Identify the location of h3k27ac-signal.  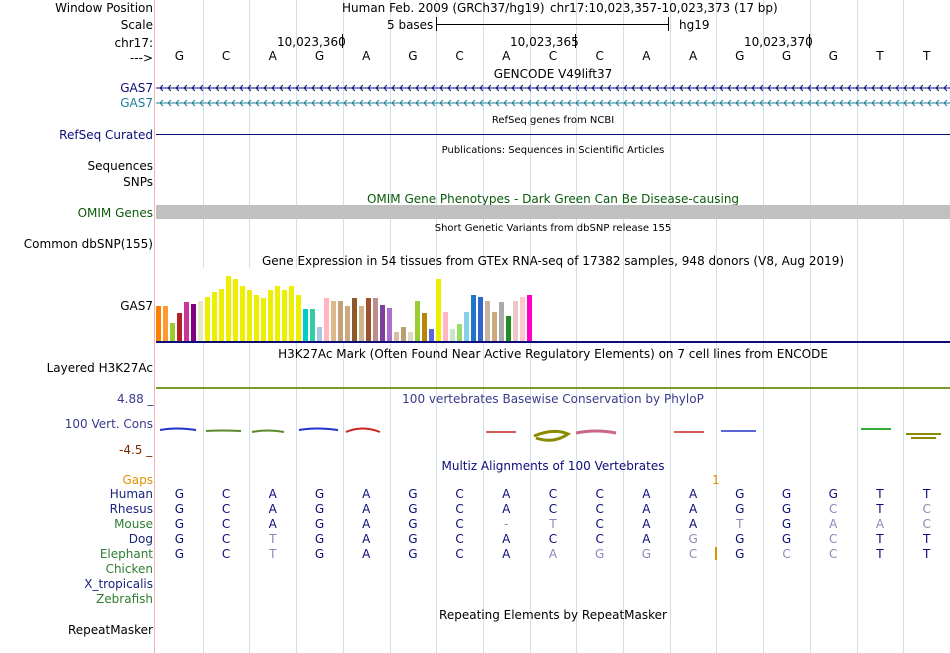
(553, 388).